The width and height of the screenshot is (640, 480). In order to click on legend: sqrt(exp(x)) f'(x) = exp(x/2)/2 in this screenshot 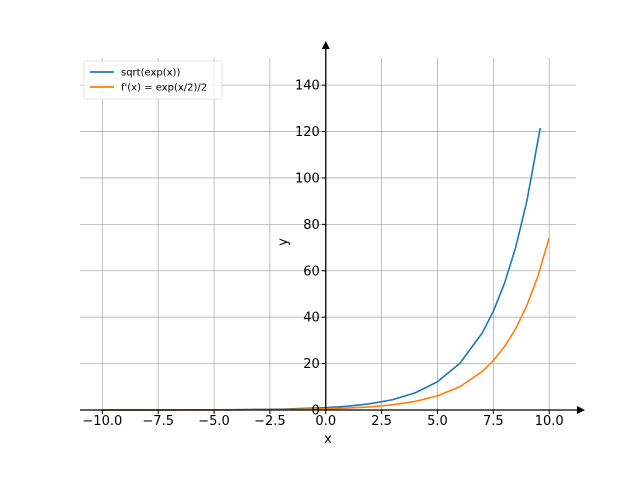, I will do `click(153, 80)`.